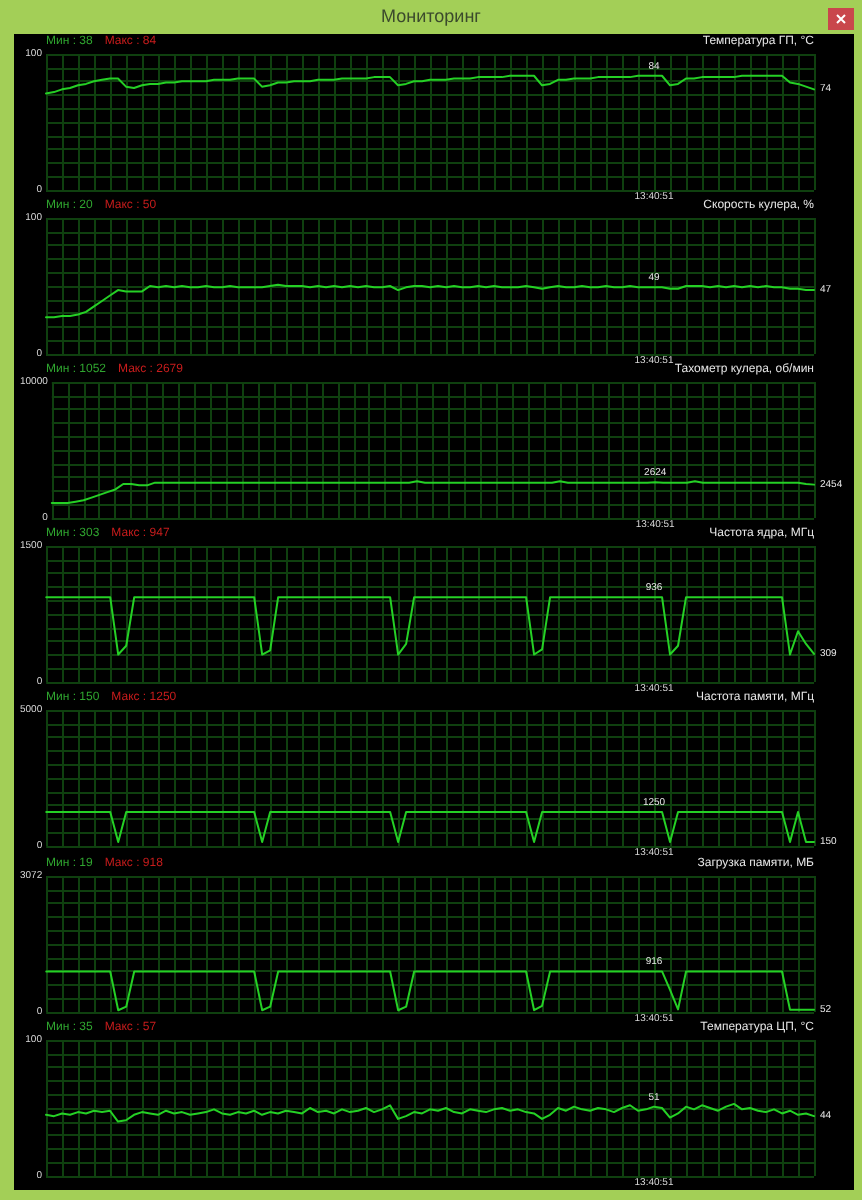 This screenshot has height=1200, width=862. I want to click on text: Мониторинг, so click(431, 17).